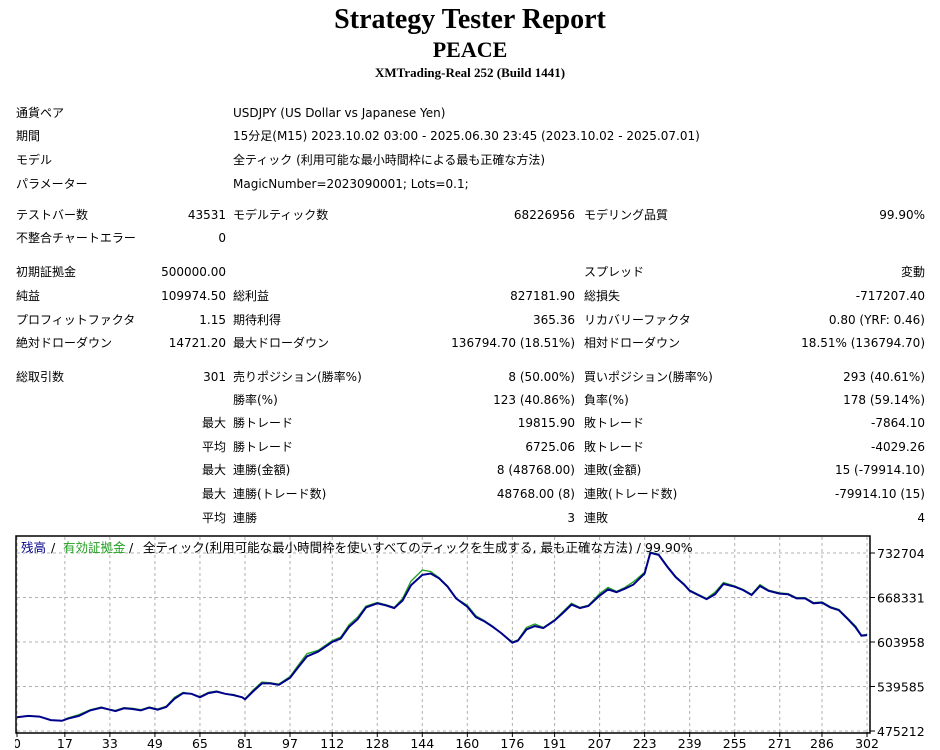 This screenshot has width=940, height=750. Describe the element at coordinates (255, 400) in the screenshot. I see `win-rate-label: 勝率(%)` at that location.